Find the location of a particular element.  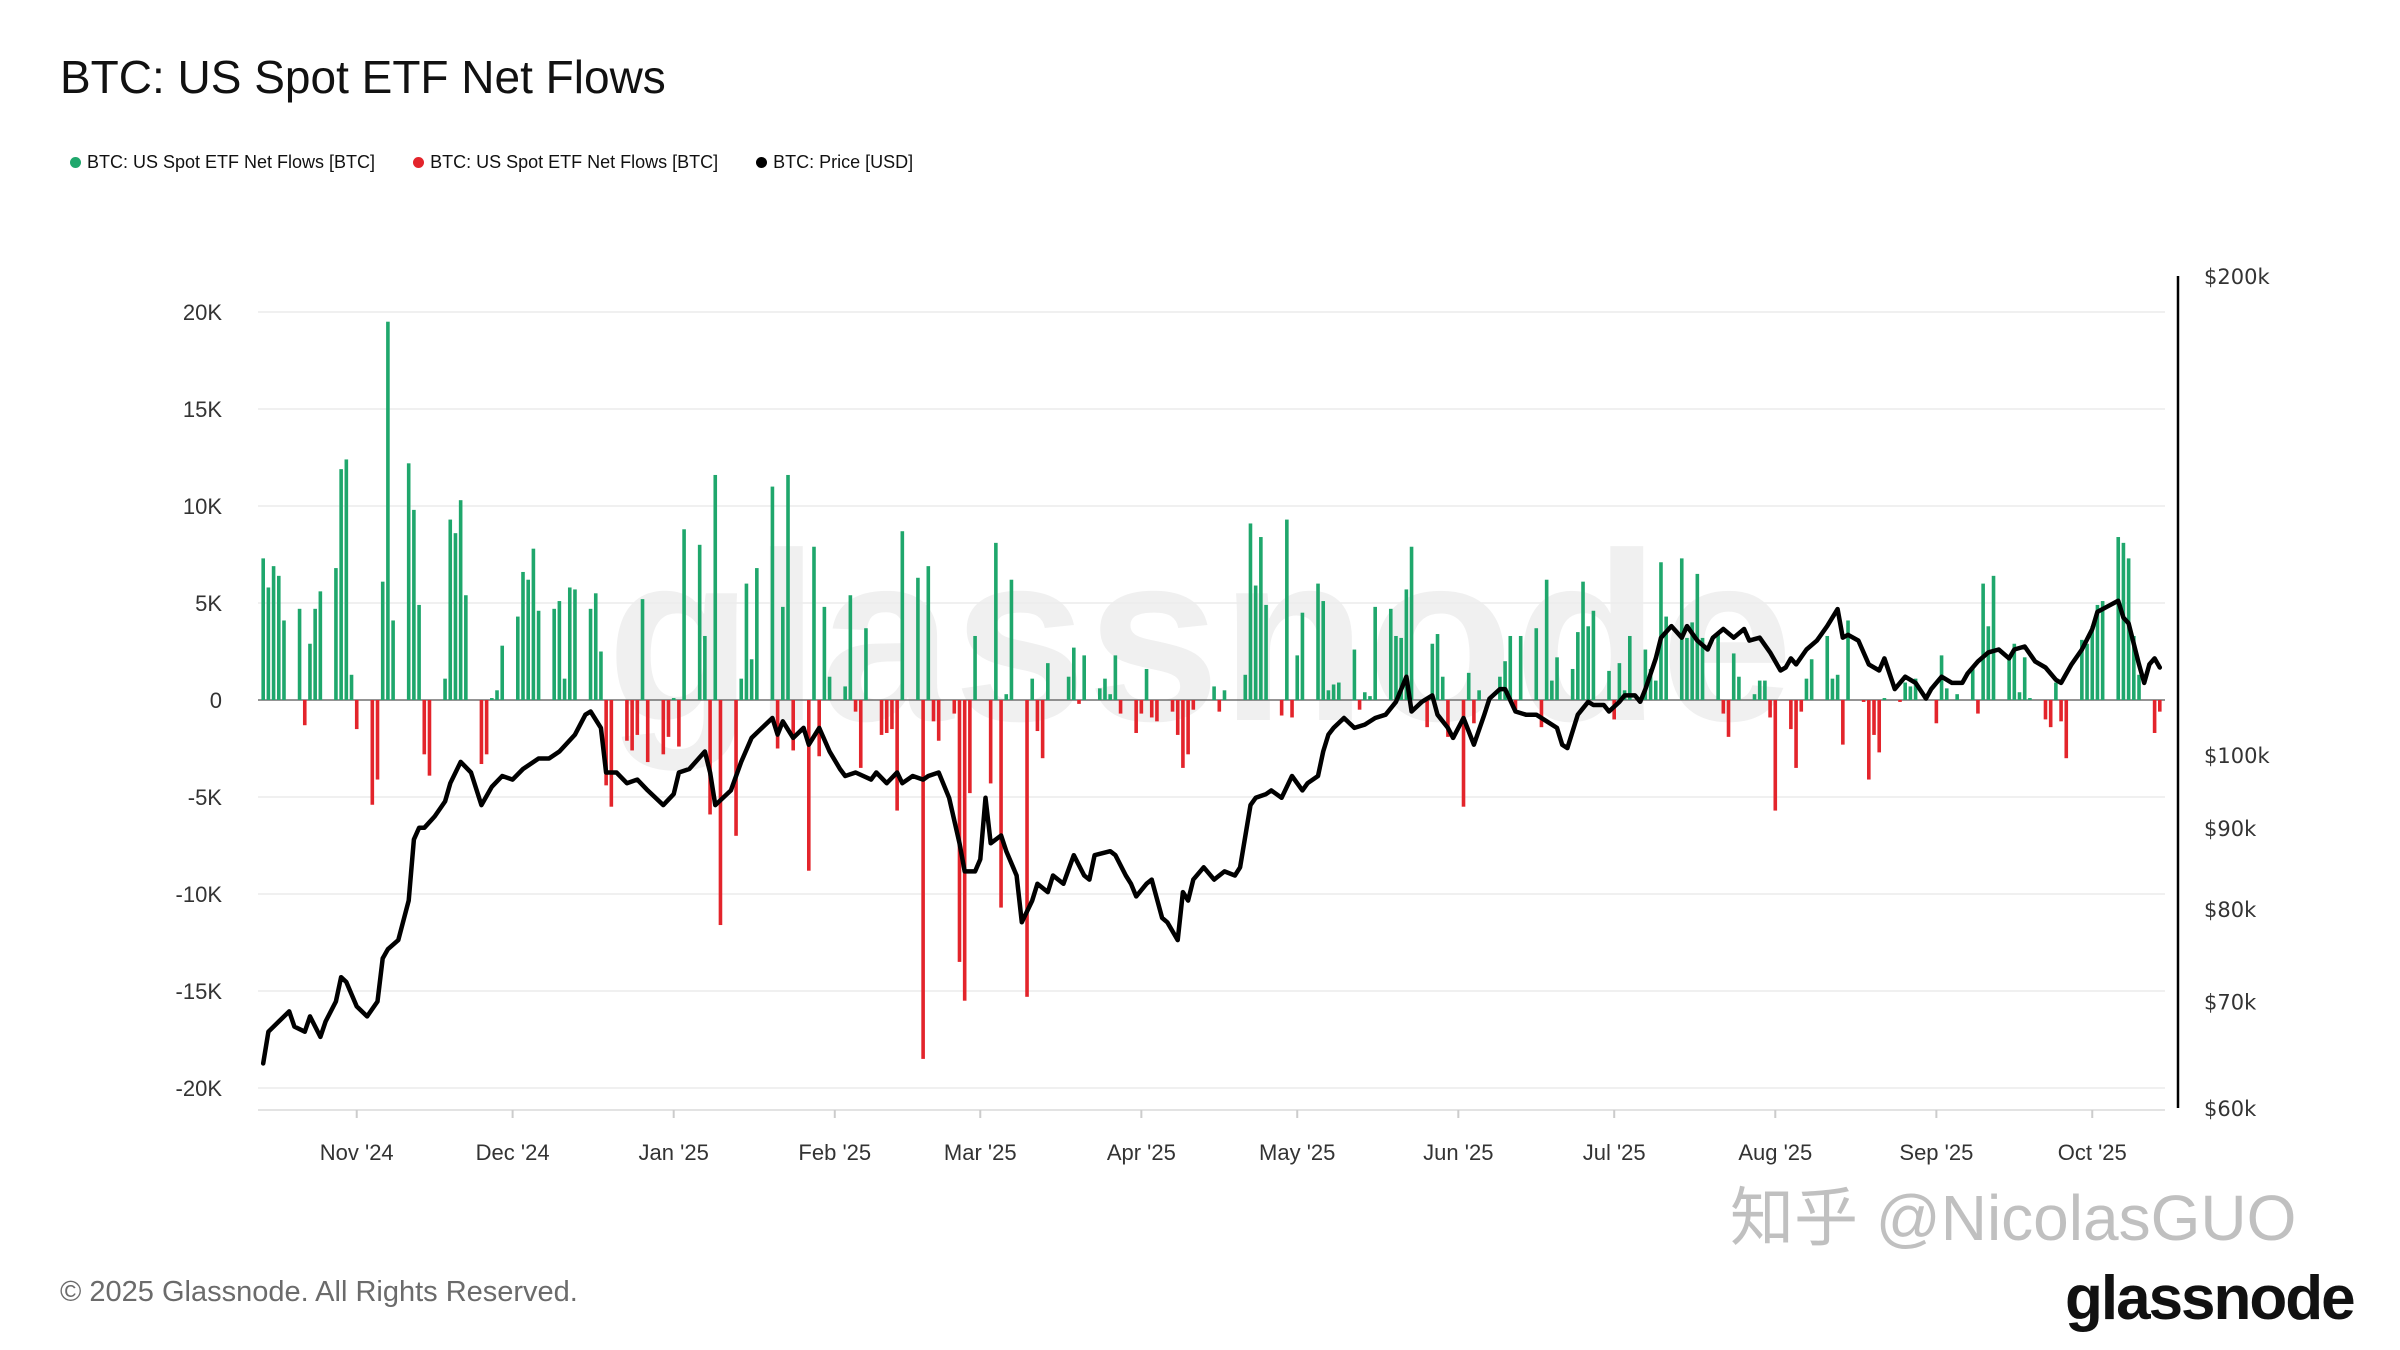

chart-title: BTC: US Spot ETF Net Flows is located at coordinates (363, 77).